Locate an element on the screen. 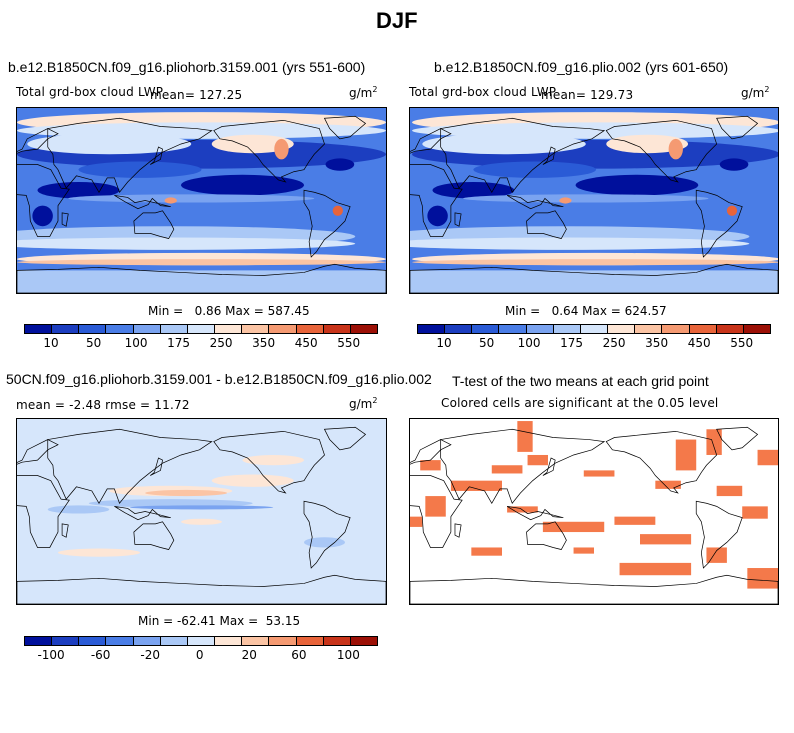 This screenshot has height=733, width=794. panel3-field is located at coordinates (201, 511).